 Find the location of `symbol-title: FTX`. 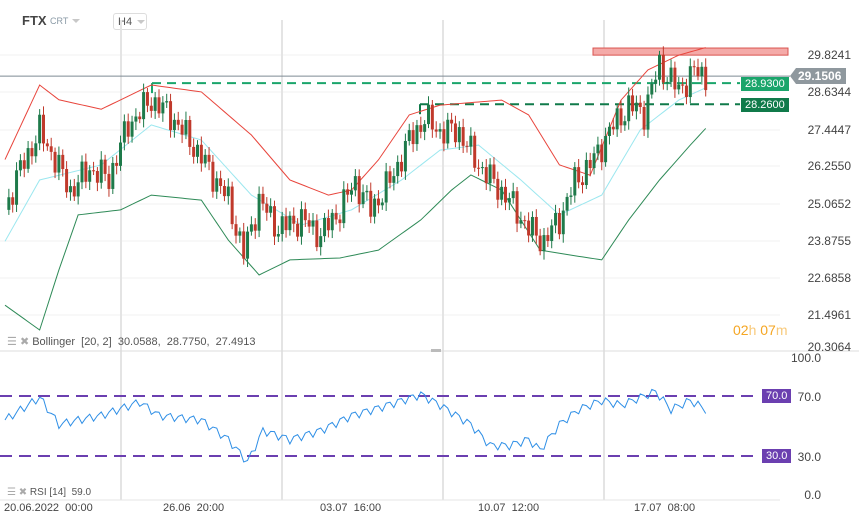

symbol-title: FTX is located at coordinates (34, 20).